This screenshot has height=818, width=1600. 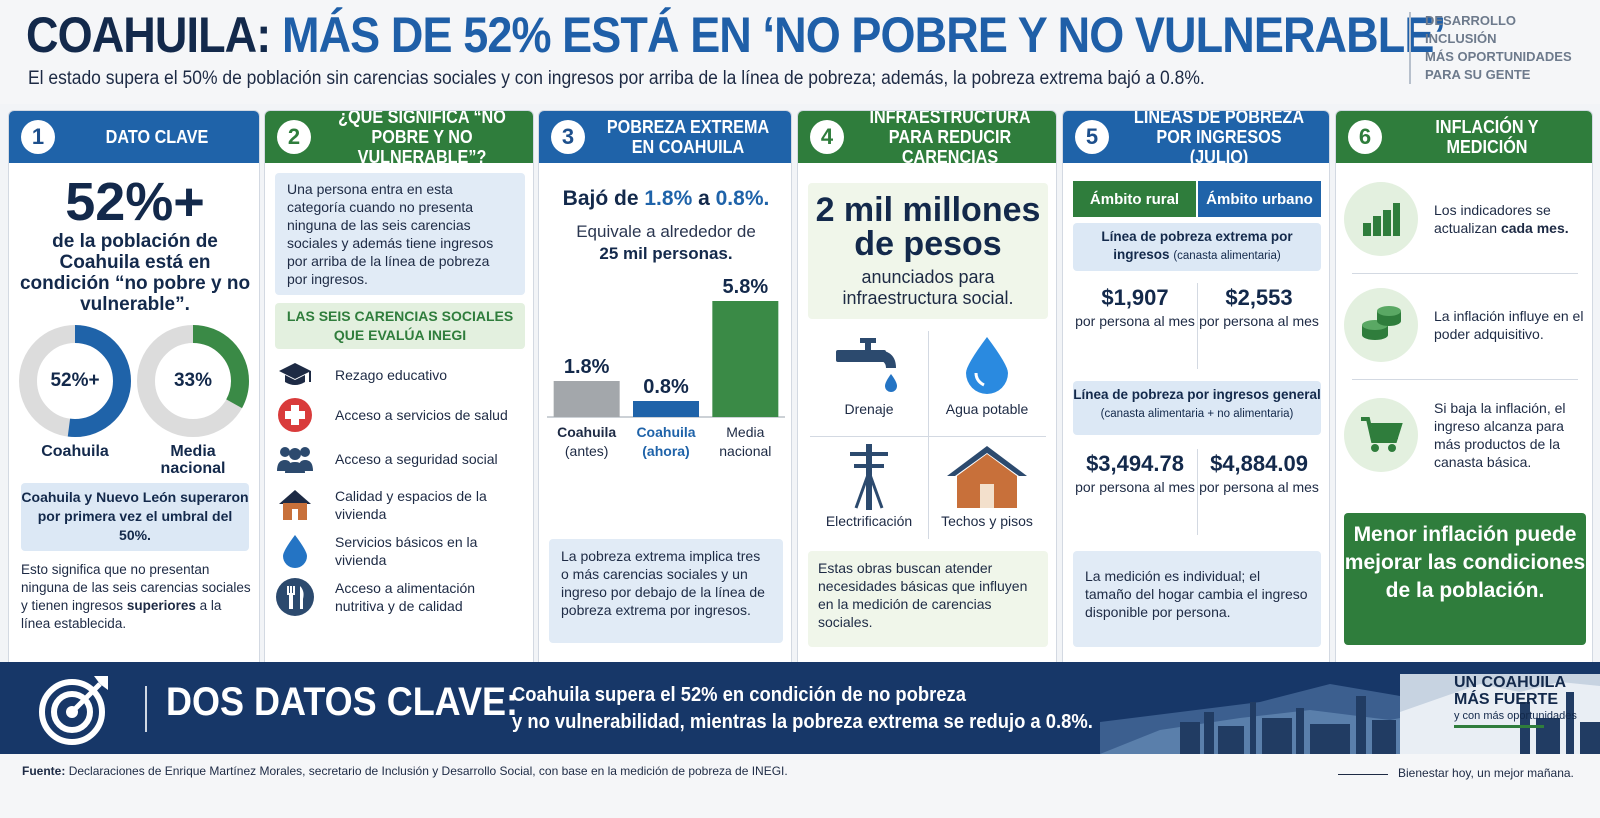 What do you see at coordinates (1486, 773) in the screenshot?
I see `slogan: Bienestar hoy, un mejor mañana.` at bounding box center [1486, 773].